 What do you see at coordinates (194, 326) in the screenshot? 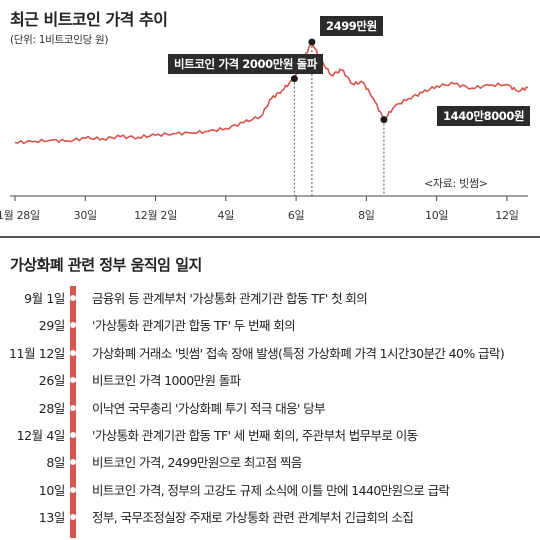
I see `log-row-text: '가상통화 관계기관 합동 TF' 두 번째 회의` at bounding box center [194, 326].